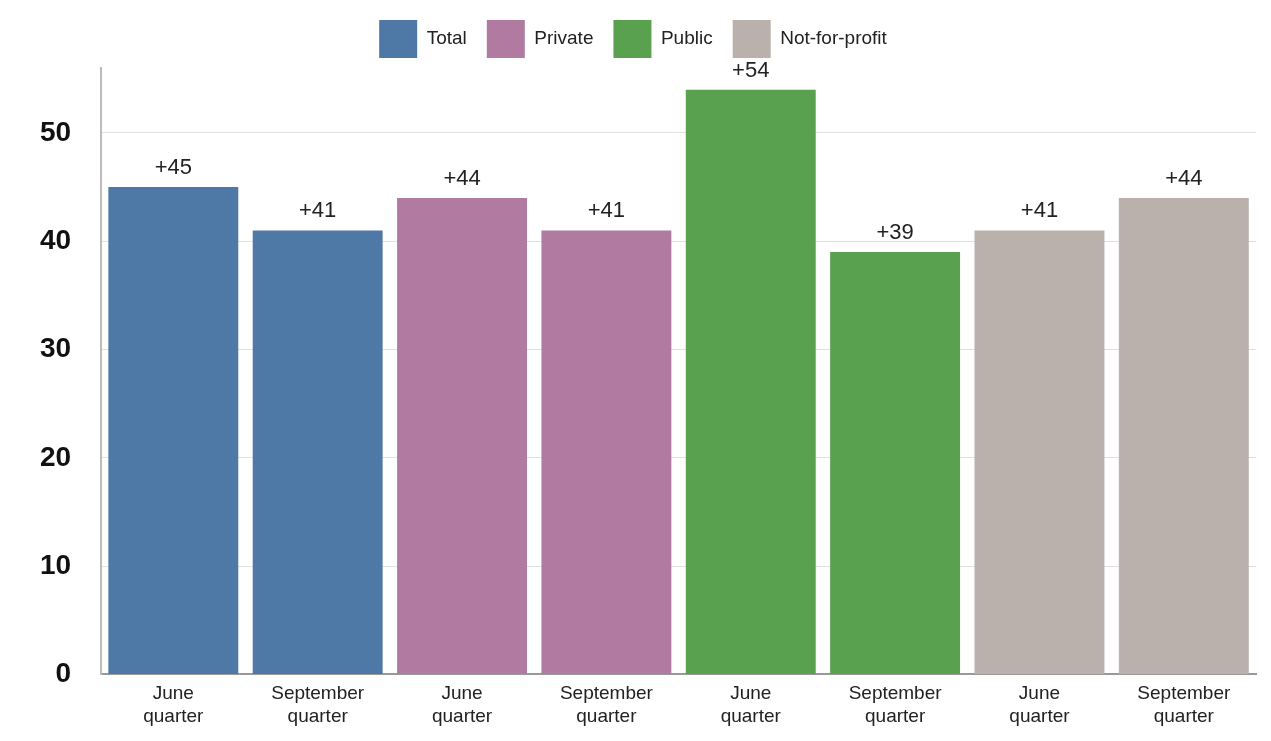  I want to click on text: +39, so click(895, 232).